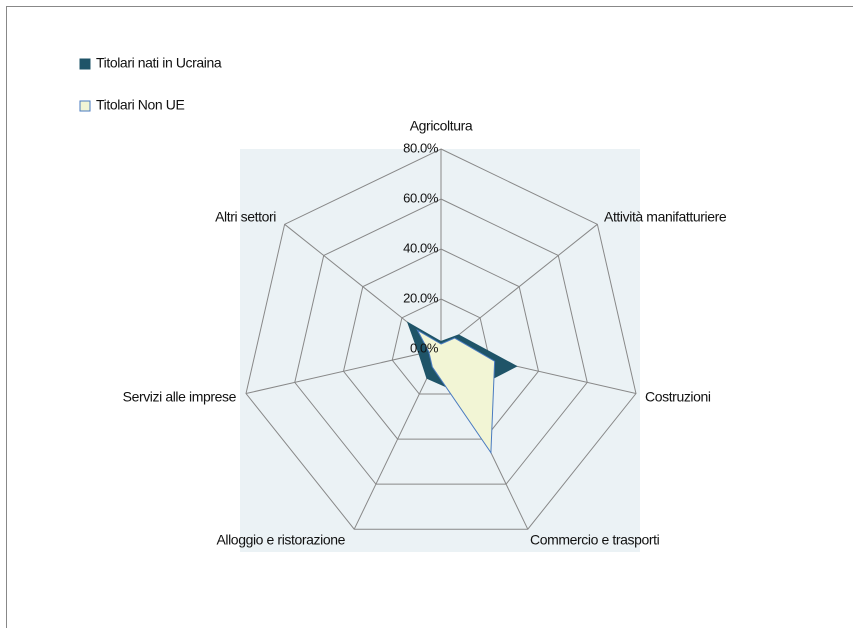 This screenshot has width=853, height=633. What do you see at coordinates (140, 105) in the screenshot?
I see `legend-label: Titolari Non UE` at bounding box center [140, 105].